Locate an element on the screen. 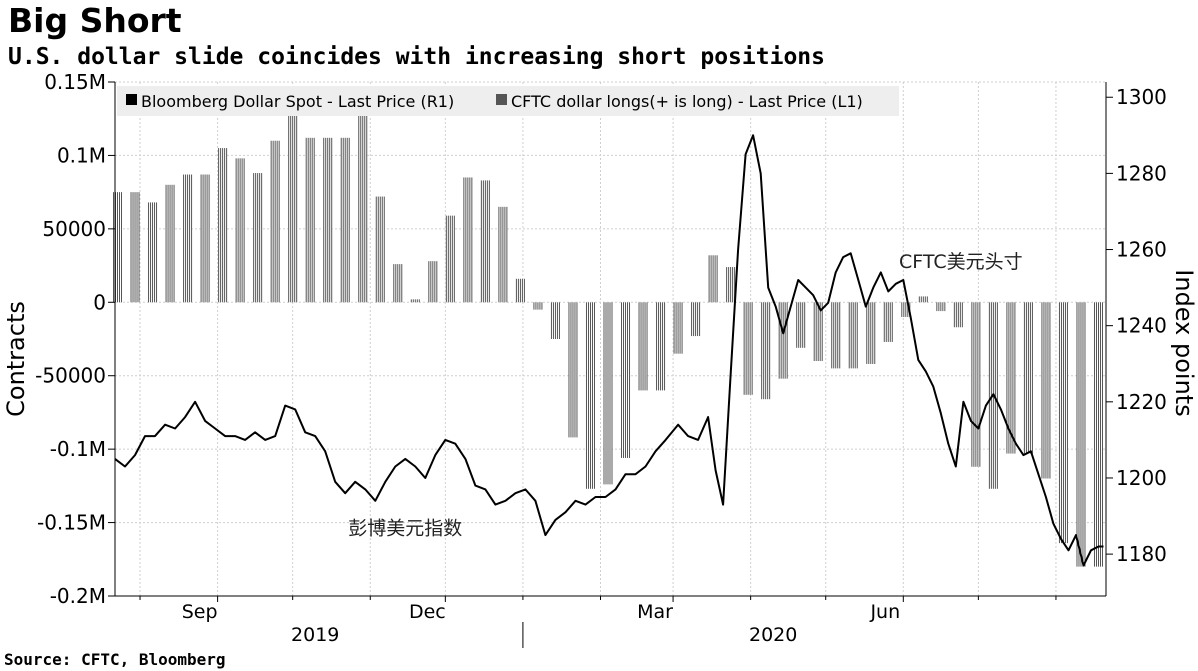 This screenshot has width=1198, height=671. left-tick-label: -50000 is located at coordinates (70, 376).